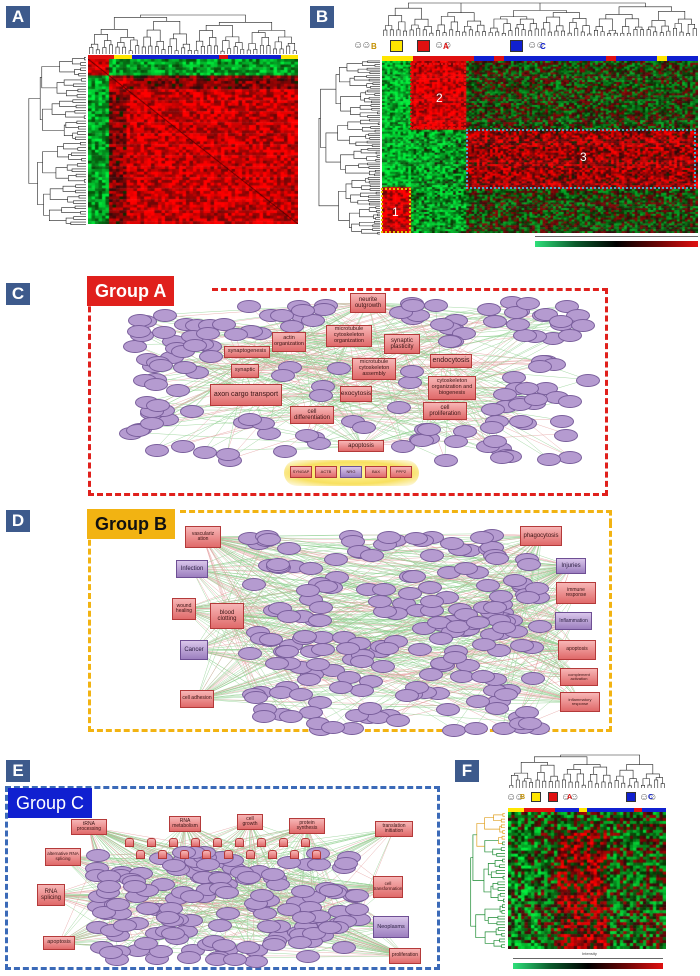 The height and width of the screenshot is (976, 700). What do you see at coordinates (583, 157) in the screenshot?
I see `region-3-label: 3` at bounding box center [583, 157].